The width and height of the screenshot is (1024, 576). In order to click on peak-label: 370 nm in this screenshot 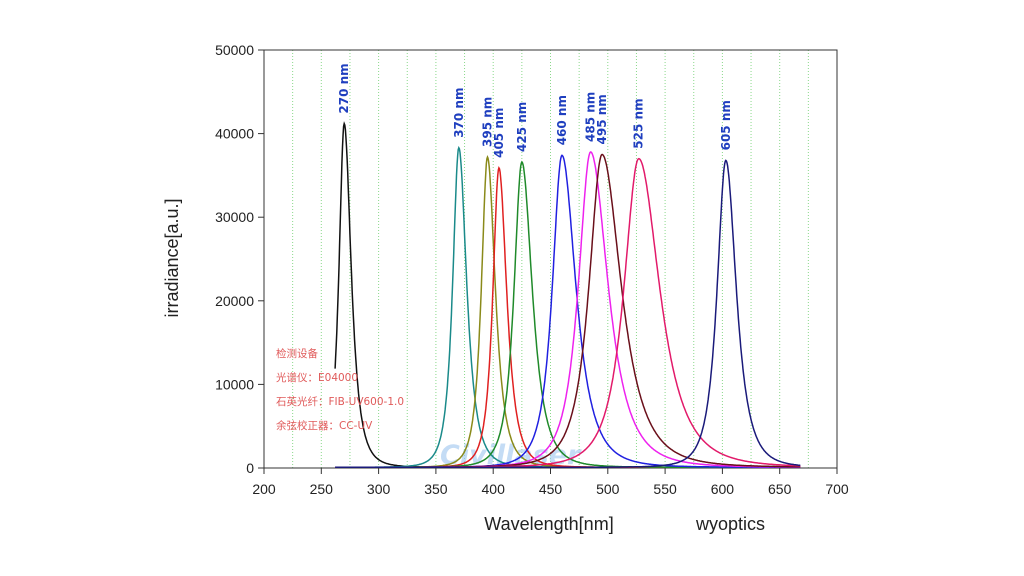, I will do `click(459, 113)`.